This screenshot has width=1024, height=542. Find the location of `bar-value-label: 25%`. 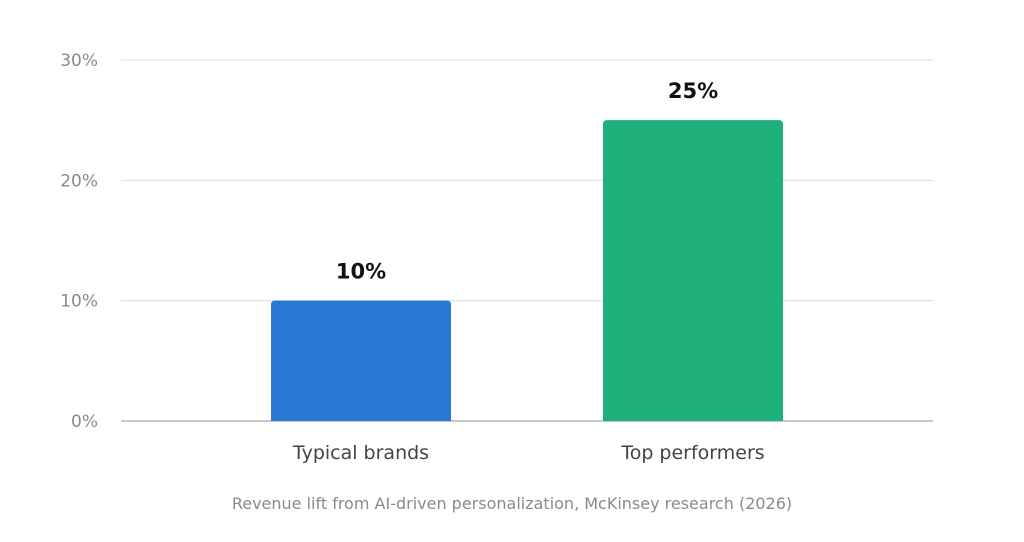

bar-value-label: 25% is located at coordinates (693, 91).